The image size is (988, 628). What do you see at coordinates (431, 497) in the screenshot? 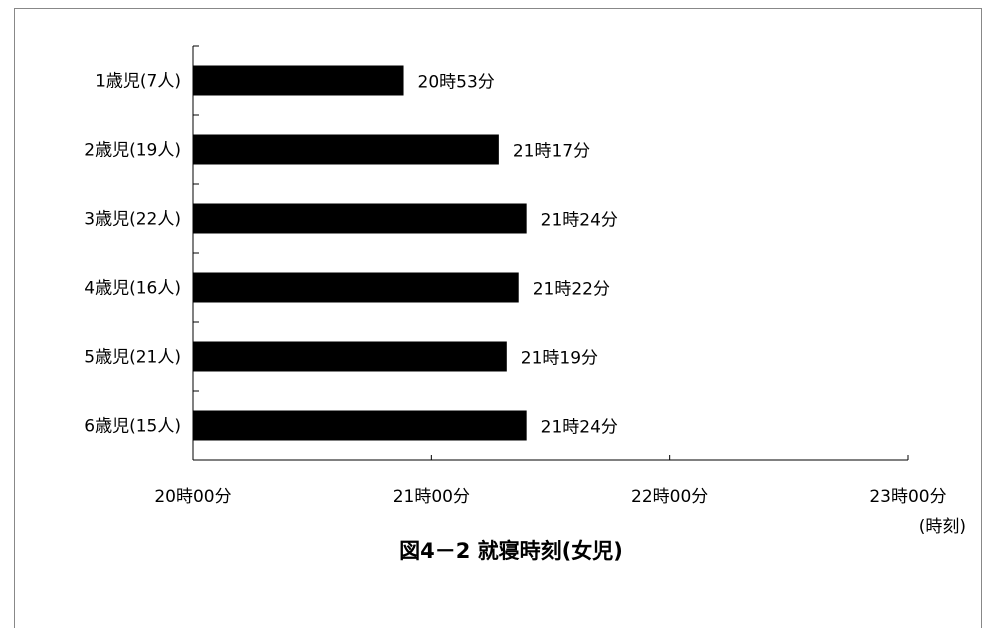
I see `x-tick-label: 21時00分` at bounding box center [431, 497].